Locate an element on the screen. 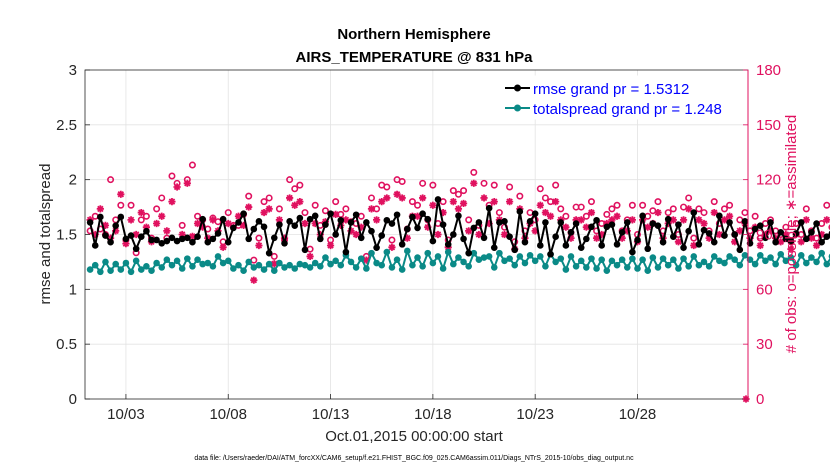 This screenshot has height=470, width=830. y-left-tick-label: 1 is located at coordinates (73, 289).